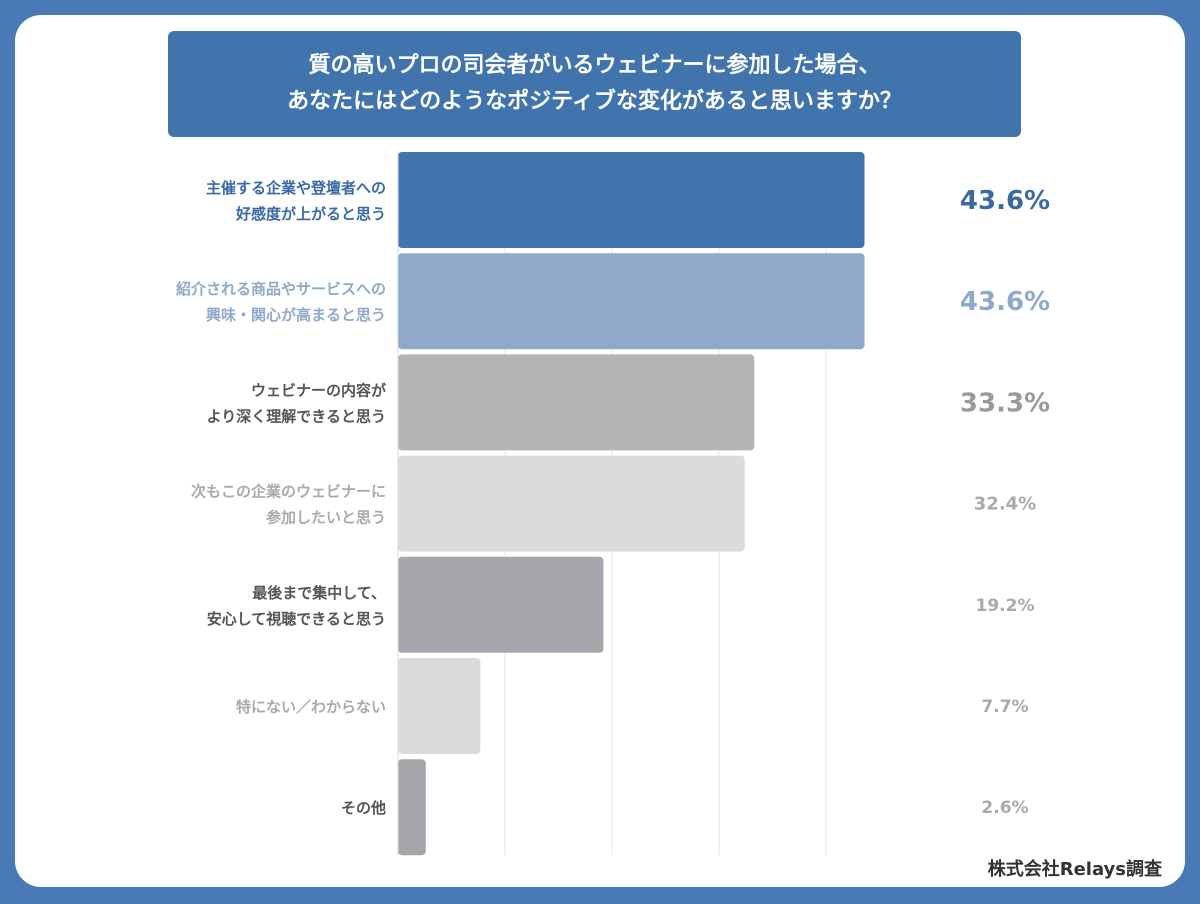 The height and width of the screenshot is (904, 1200). What do you see at coordinates (363, 808) in the screenshot?
I see `category-label: その他` at bounding box center [363, 808].